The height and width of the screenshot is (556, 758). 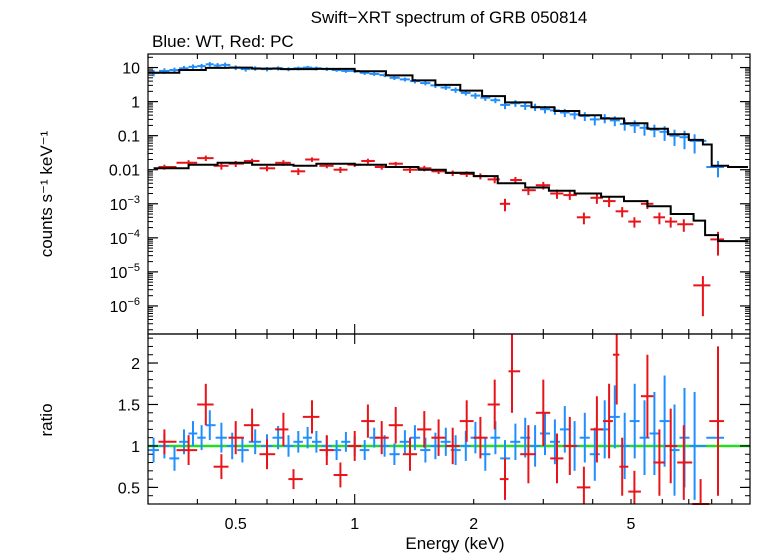 What do you see at coordinates (129, 488) in the screenshot?
I see `y-tick-base: 0.5` at bounding box center [129, 488].